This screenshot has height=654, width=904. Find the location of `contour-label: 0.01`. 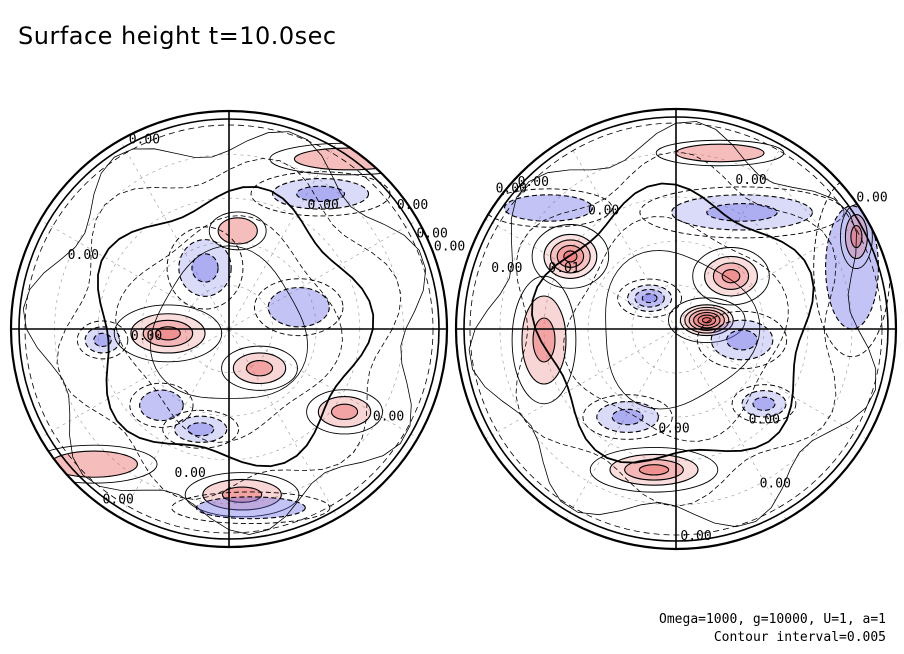

contour-label: 0.01 is located at coordinates (563, 268).